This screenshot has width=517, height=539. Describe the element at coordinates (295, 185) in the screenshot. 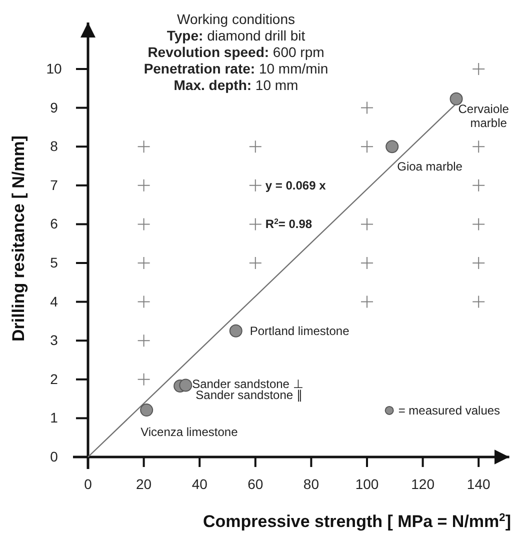

I see `annotation: y = 0.069 x` at that location.